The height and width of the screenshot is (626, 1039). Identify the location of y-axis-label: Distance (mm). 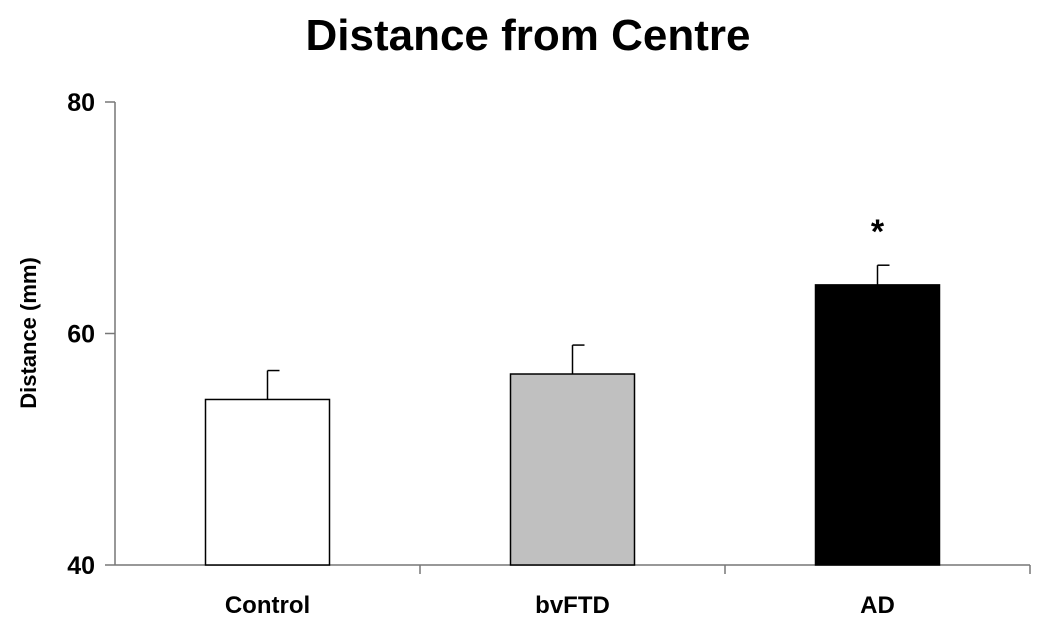
(28, 333).